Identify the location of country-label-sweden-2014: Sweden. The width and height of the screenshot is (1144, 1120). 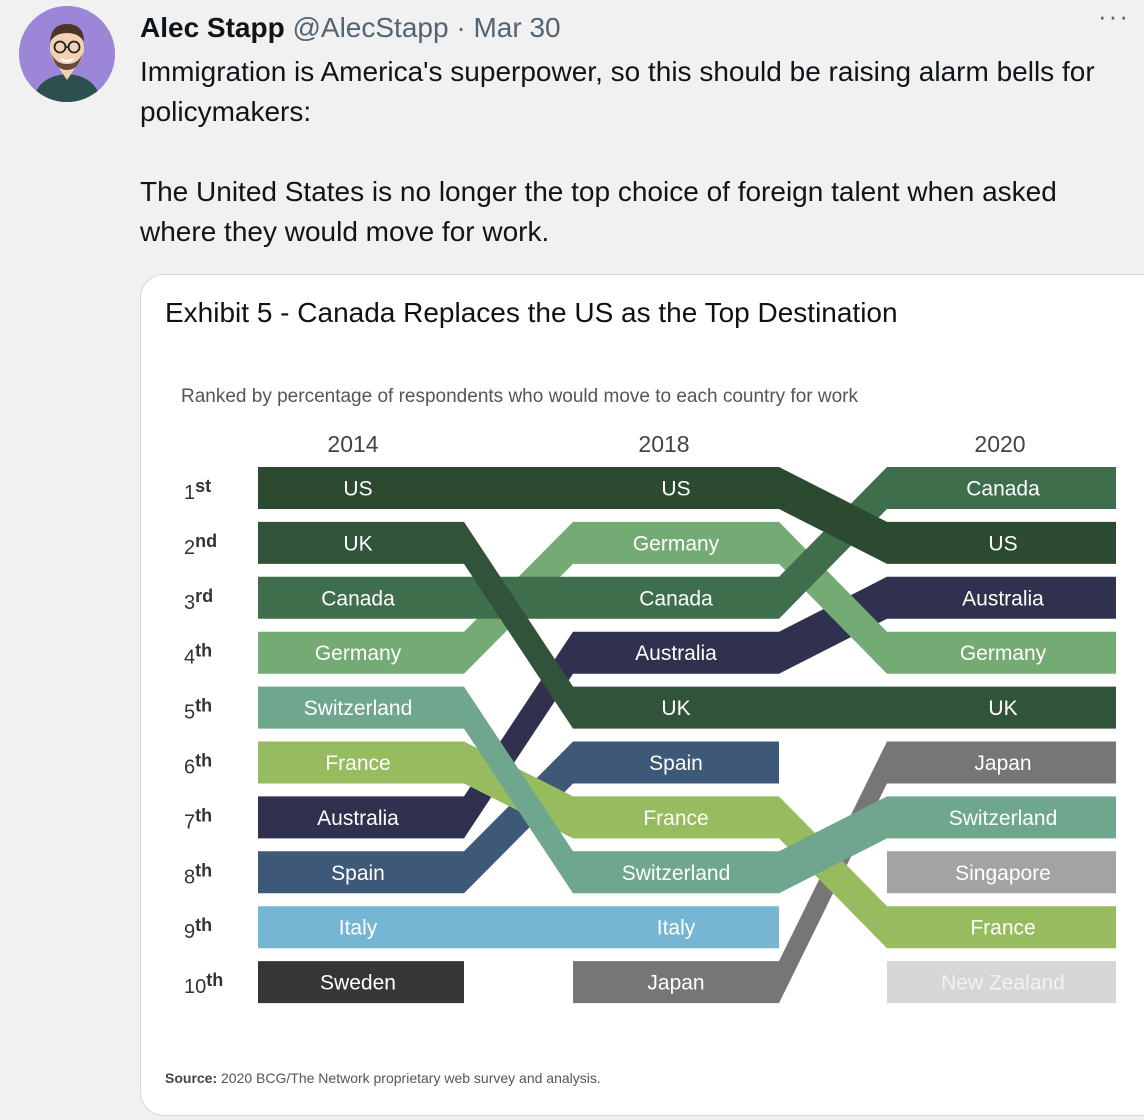
(358, 983).